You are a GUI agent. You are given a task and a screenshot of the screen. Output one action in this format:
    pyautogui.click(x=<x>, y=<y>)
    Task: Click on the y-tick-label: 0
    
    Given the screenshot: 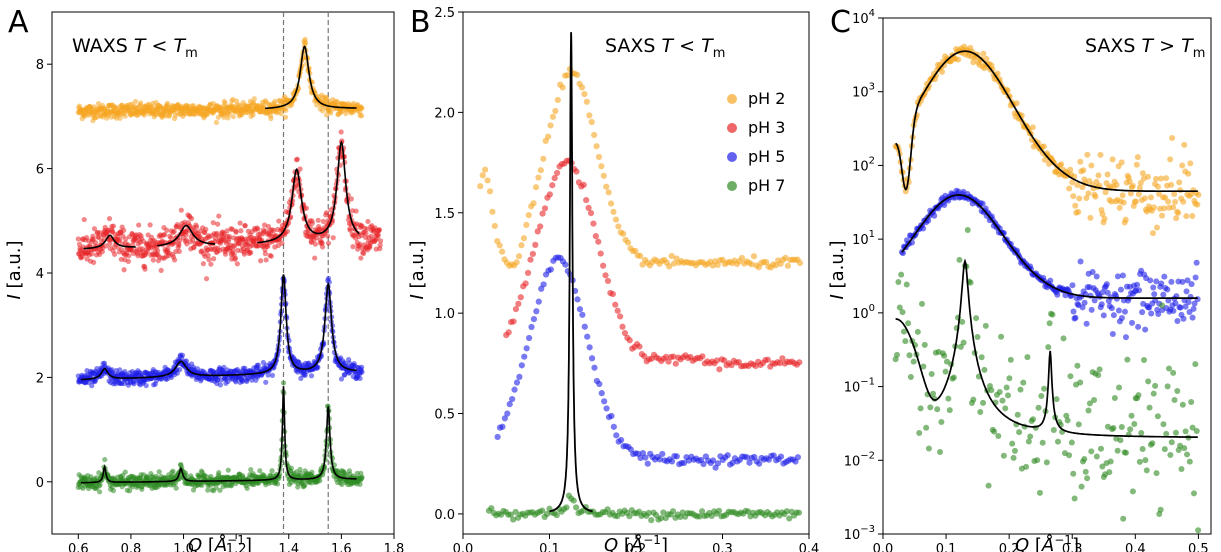 What is the action you would take?
    pyautogui.click(x=40, y=483)
    